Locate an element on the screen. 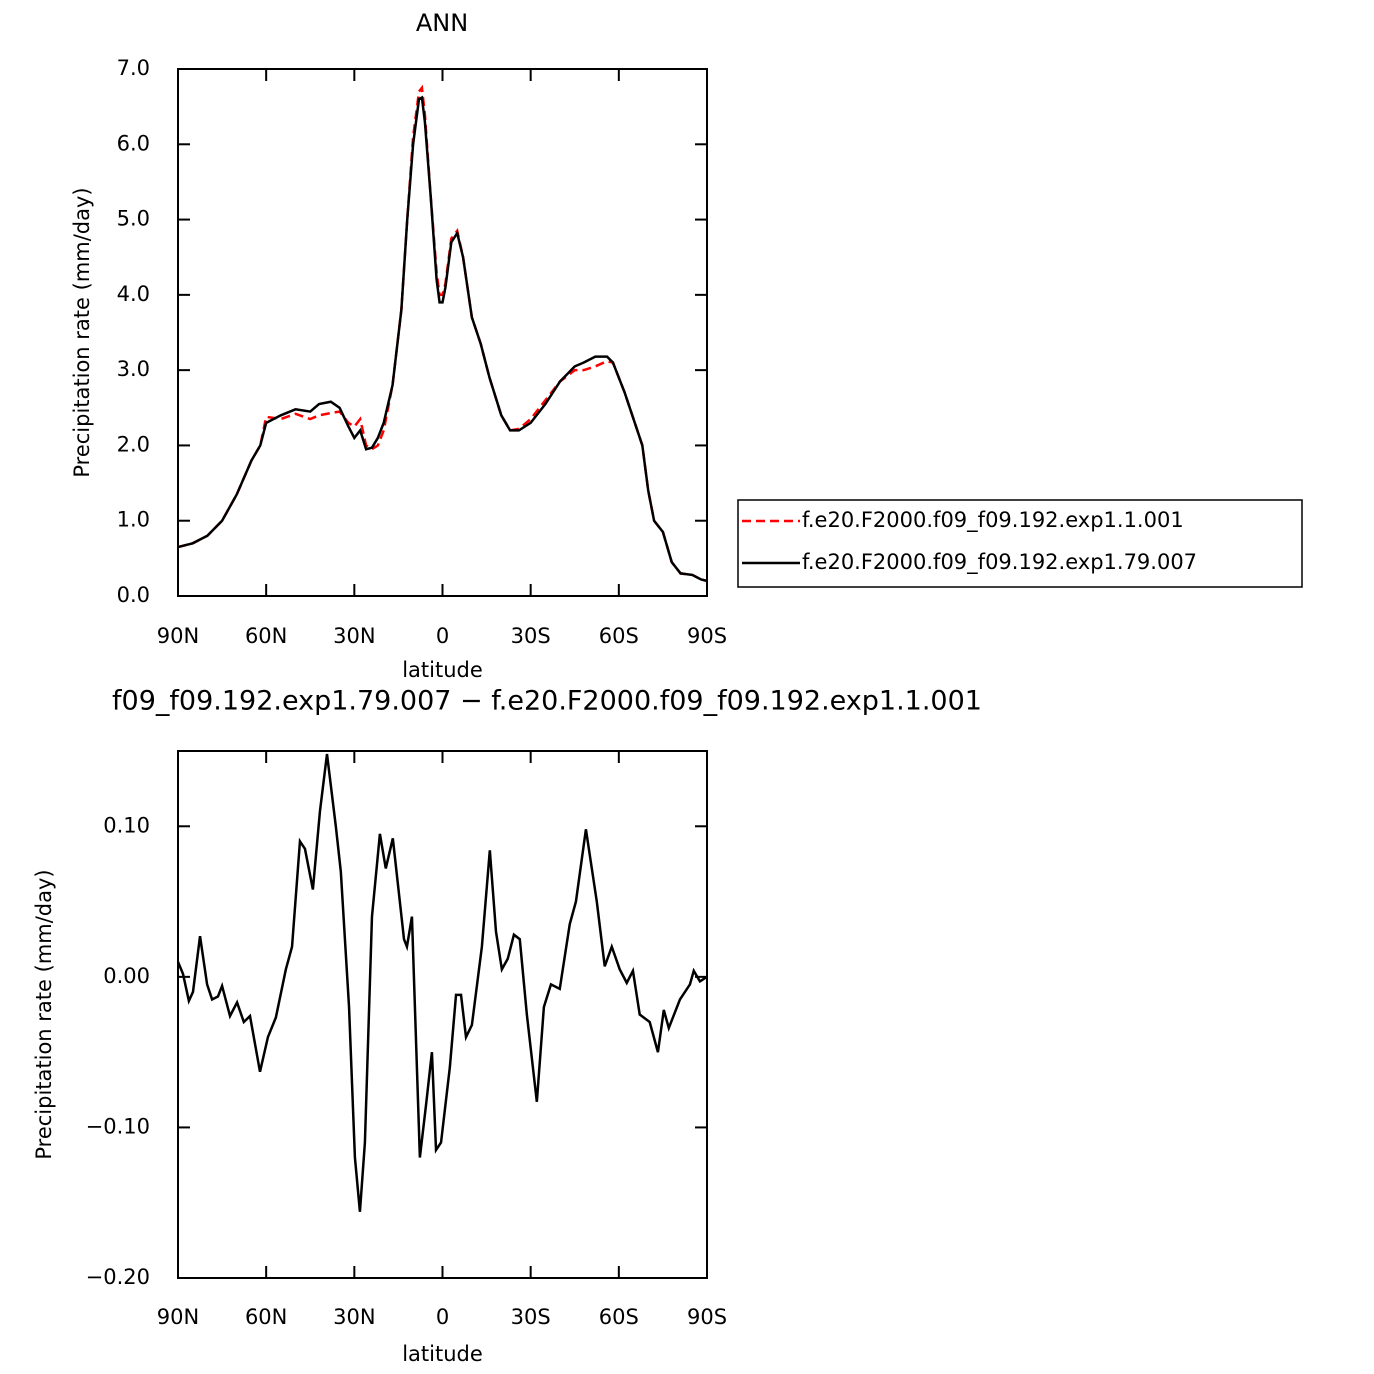 The width and height of the screenshot is (1374, 1374). chart-title: ANN is located at coordinates (442, 23).